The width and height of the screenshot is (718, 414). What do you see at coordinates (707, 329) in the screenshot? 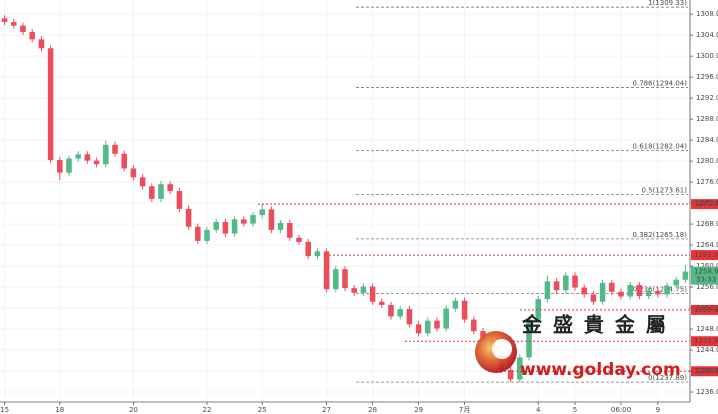
I see `y-tick-label: 1248.00` at bounding box center [707, 329].